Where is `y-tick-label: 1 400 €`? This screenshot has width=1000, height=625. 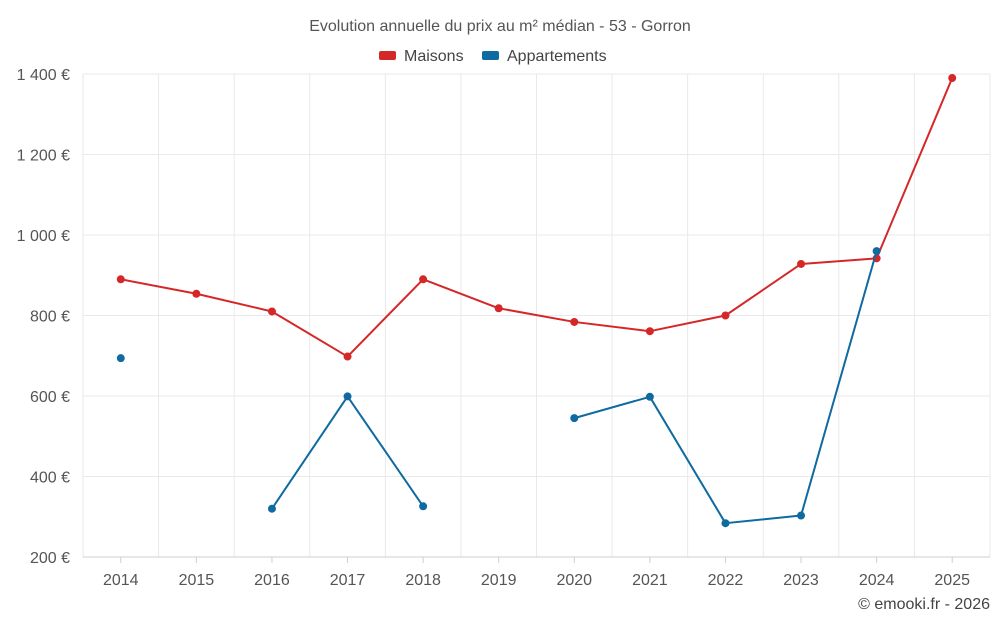
y-tick-label: 1 400 € is located at coordinates (43, 75).